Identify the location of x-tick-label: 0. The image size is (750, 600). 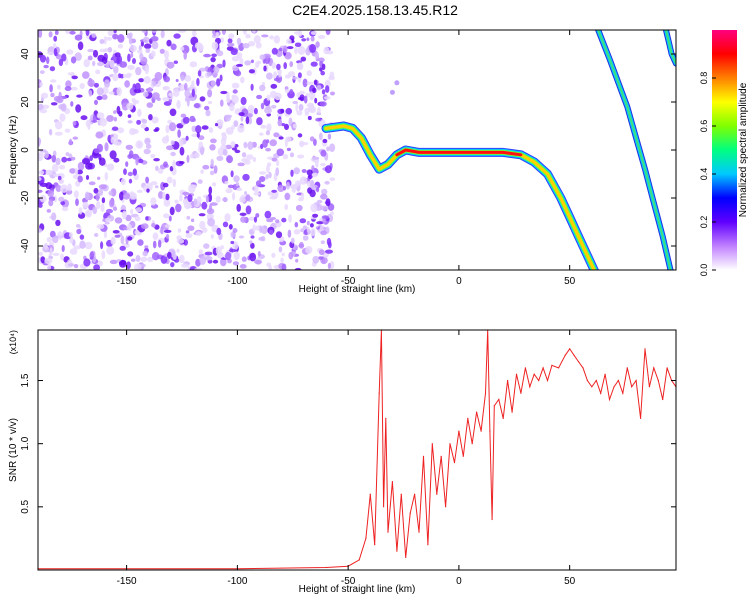
(459, 281).